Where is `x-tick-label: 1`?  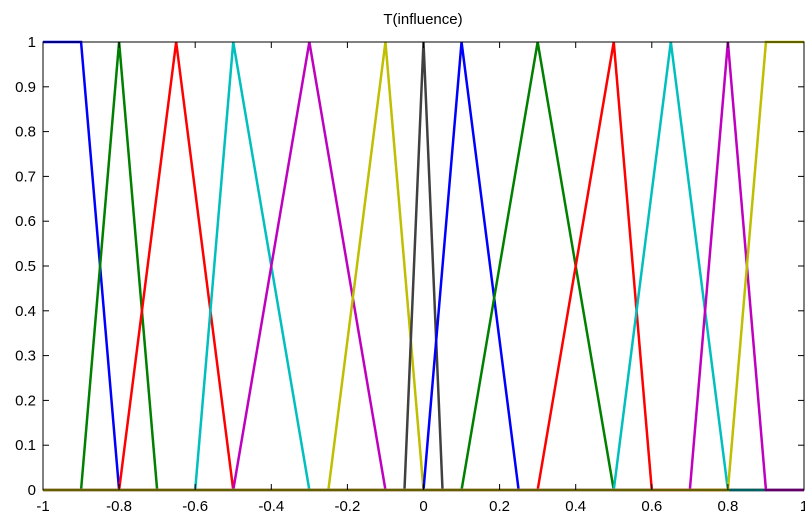
x-tick-label: 1 is located at coordinates (802, 506).